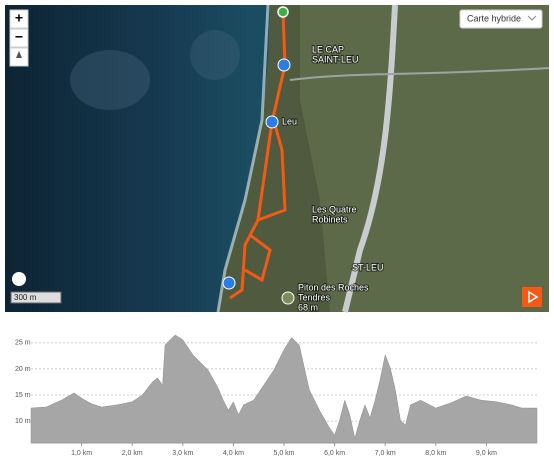 The height and width of the screenshot is (473, 554). I want to click on place-label: Robinets, so click(330, 219).